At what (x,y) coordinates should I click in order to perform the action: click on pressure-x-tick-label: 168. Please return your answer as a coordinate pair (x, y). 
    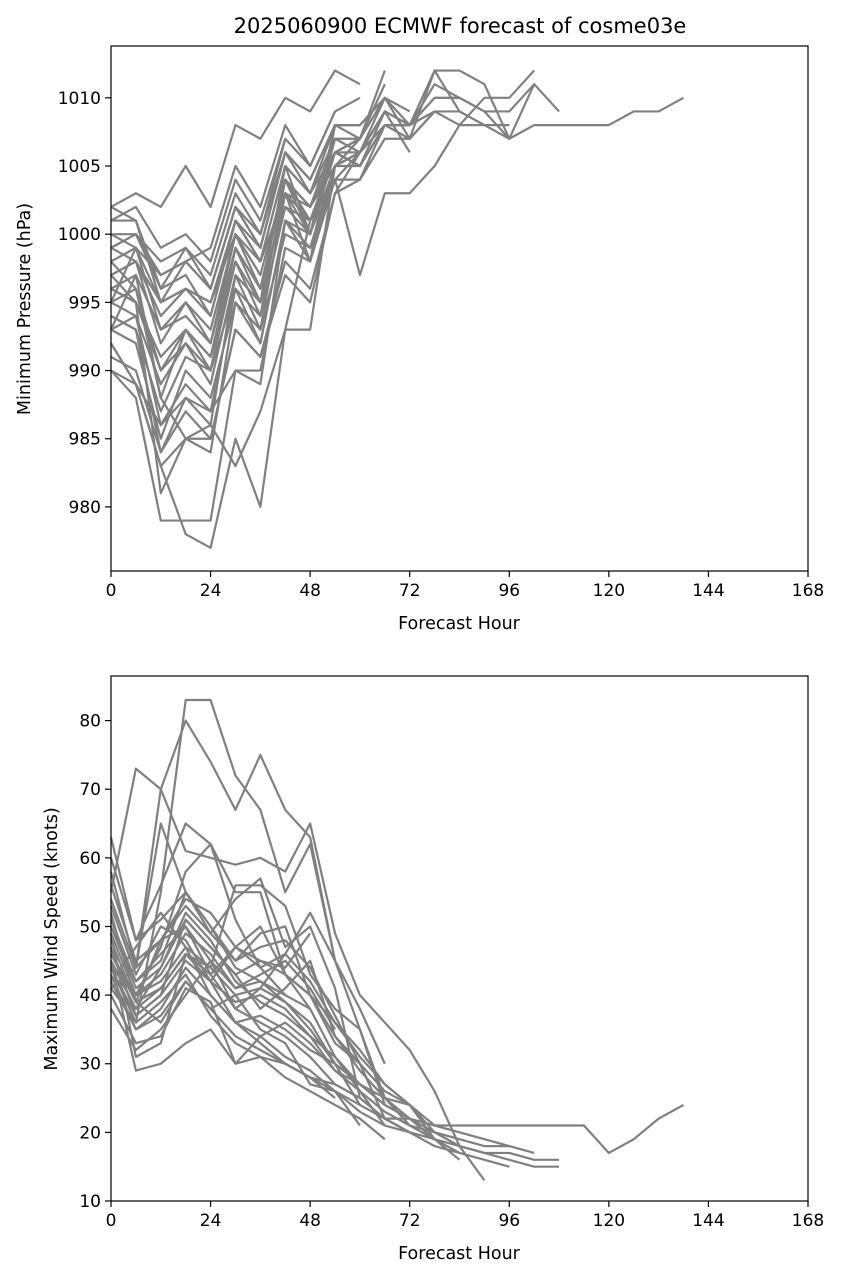
    Looking at the image, I should click on (808, 591).